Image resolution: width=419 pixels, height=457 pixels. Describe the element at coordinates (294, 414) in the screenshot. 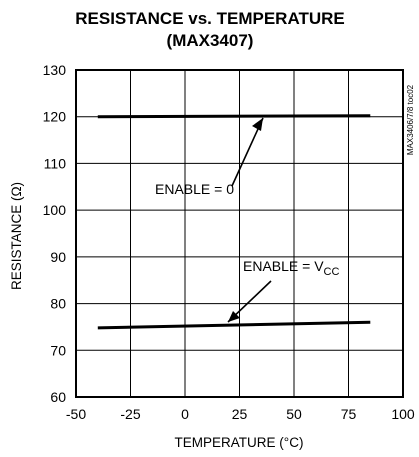

I see `x-tick-label: 50` at that location.